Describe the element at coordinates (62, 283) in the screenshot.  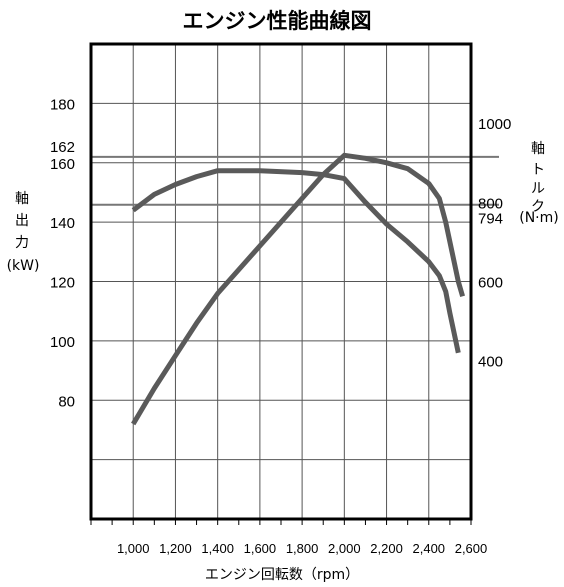
I see `left-tick-label: 120` at that location.